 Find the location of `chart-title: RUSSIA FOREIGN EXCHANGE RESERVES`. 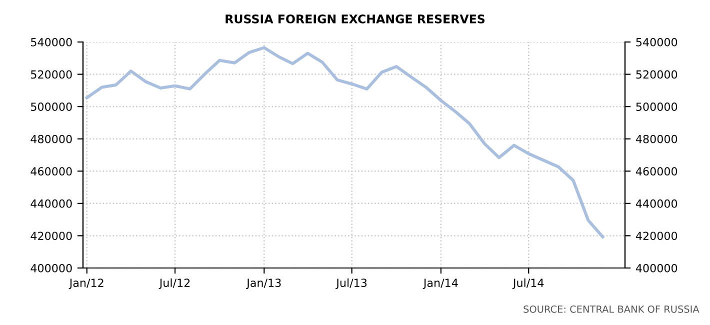

chart-title: RUSSIA FOREIGN EXCHANGE RESERVES is located at coordinates (355, 19).